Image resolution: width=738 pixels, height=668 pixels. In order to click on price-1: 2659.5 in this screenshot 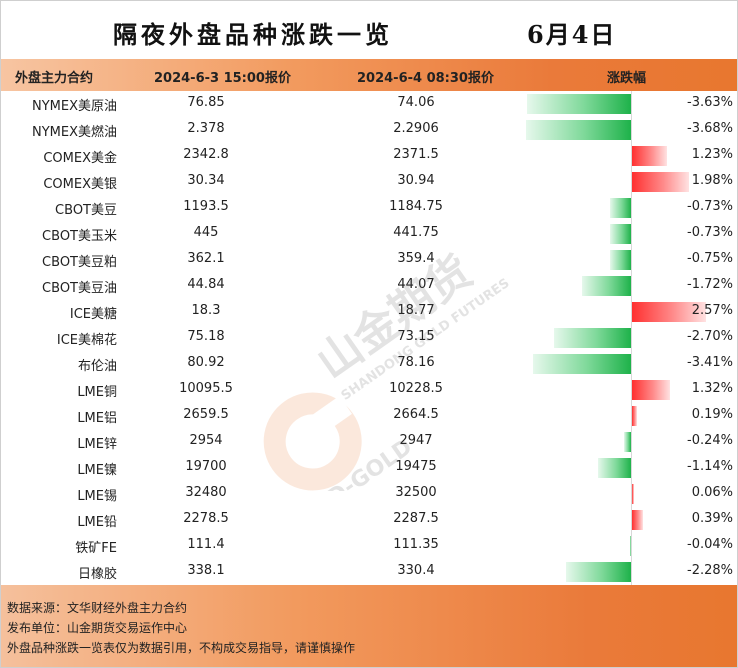, I will do `click(206, 414)`.